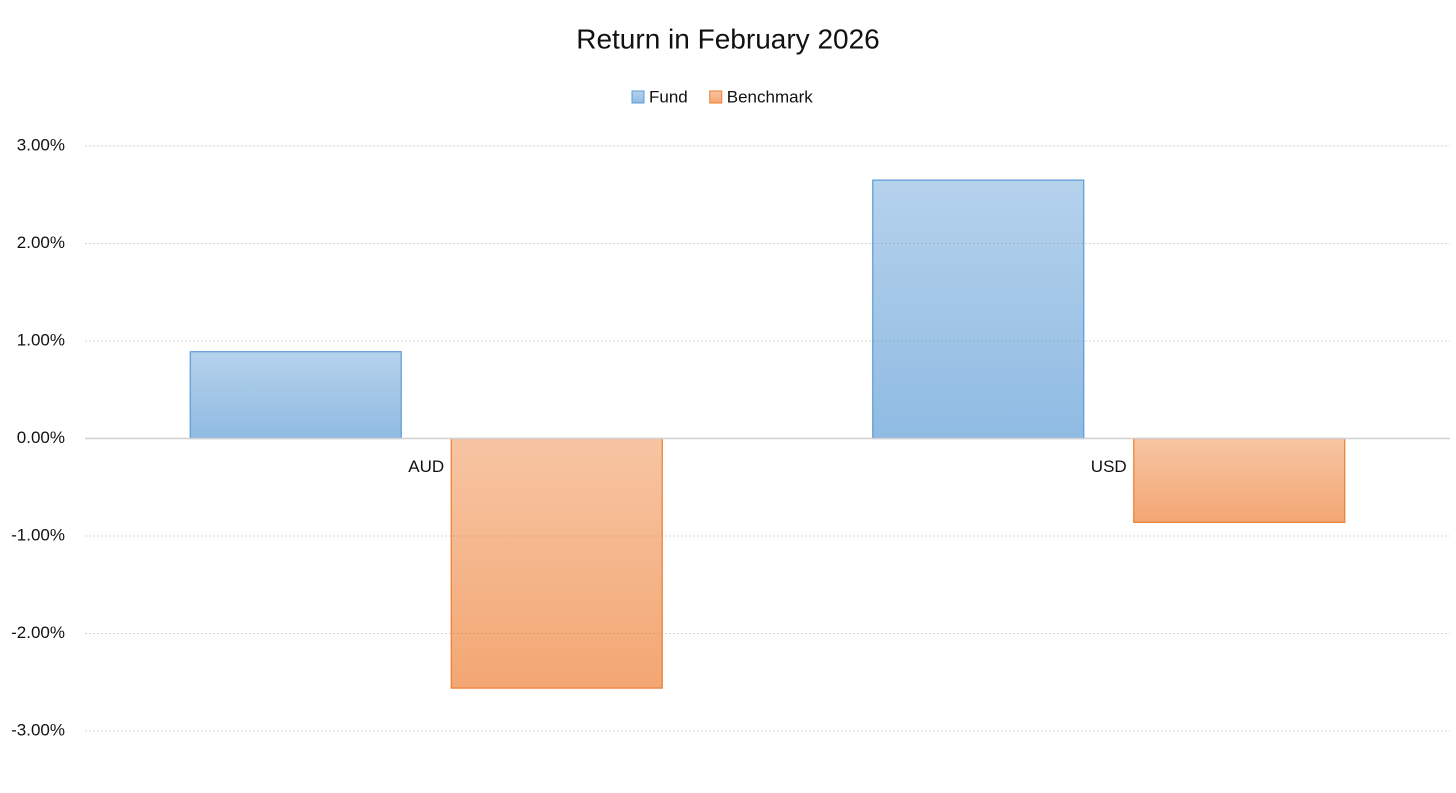  I want to click on y-tick-label: 0.00%, so click(41, 437).